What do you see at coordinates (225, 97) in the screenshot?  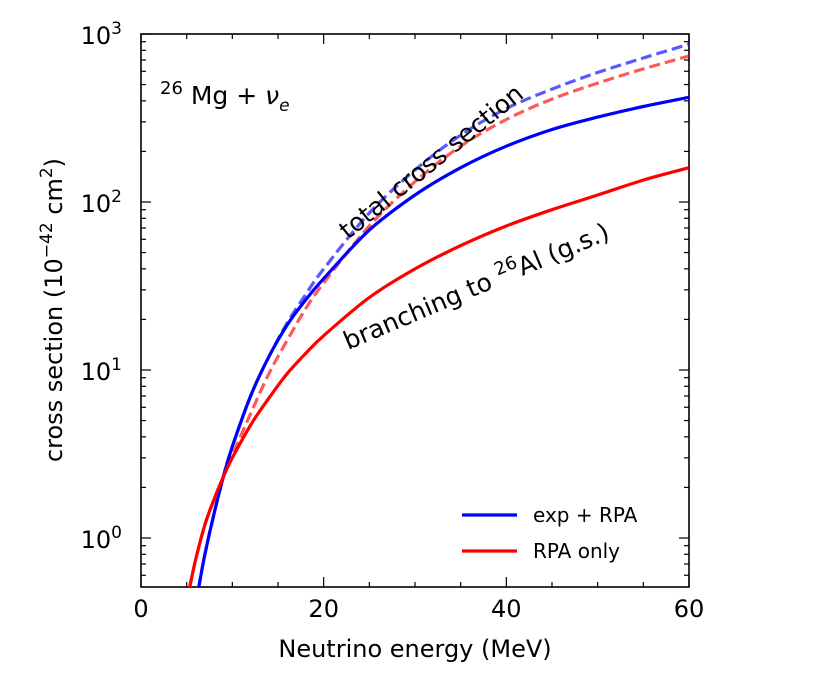 I see `reaction-label: 26 Mg + νe` at bounding box center [225, 97].